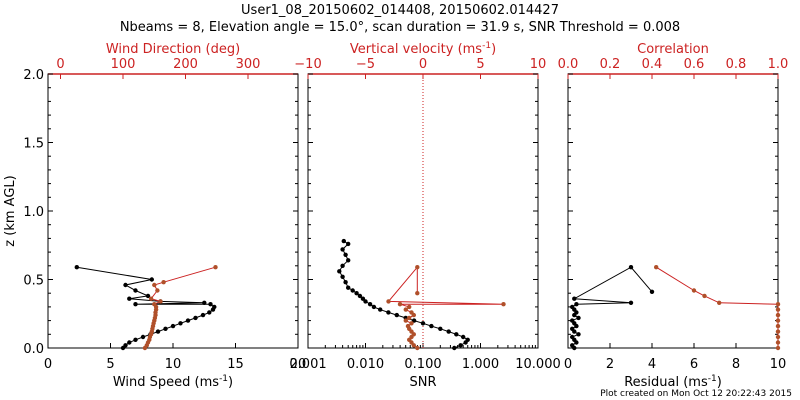  Describe the element at coordinates (185, 64) in the screenshot. I see `top-tick-label: 200` at that location.